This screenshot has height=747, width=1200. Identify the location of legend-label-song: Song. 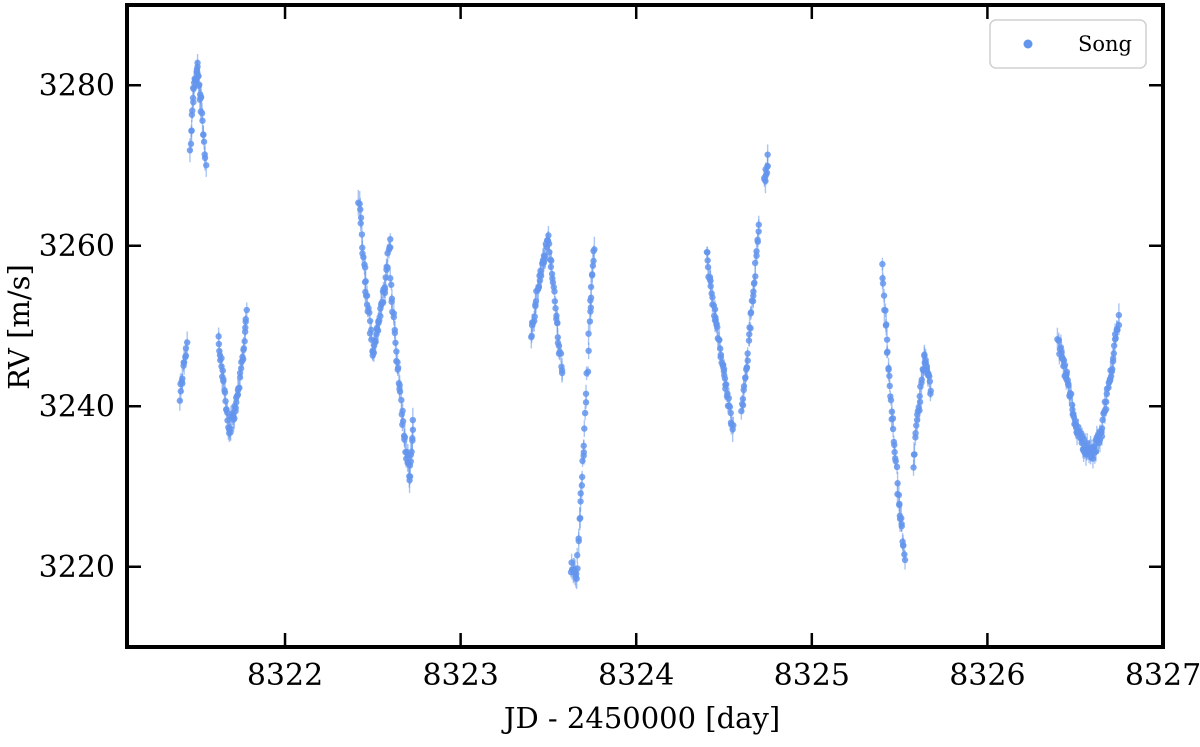
(1105, 44).